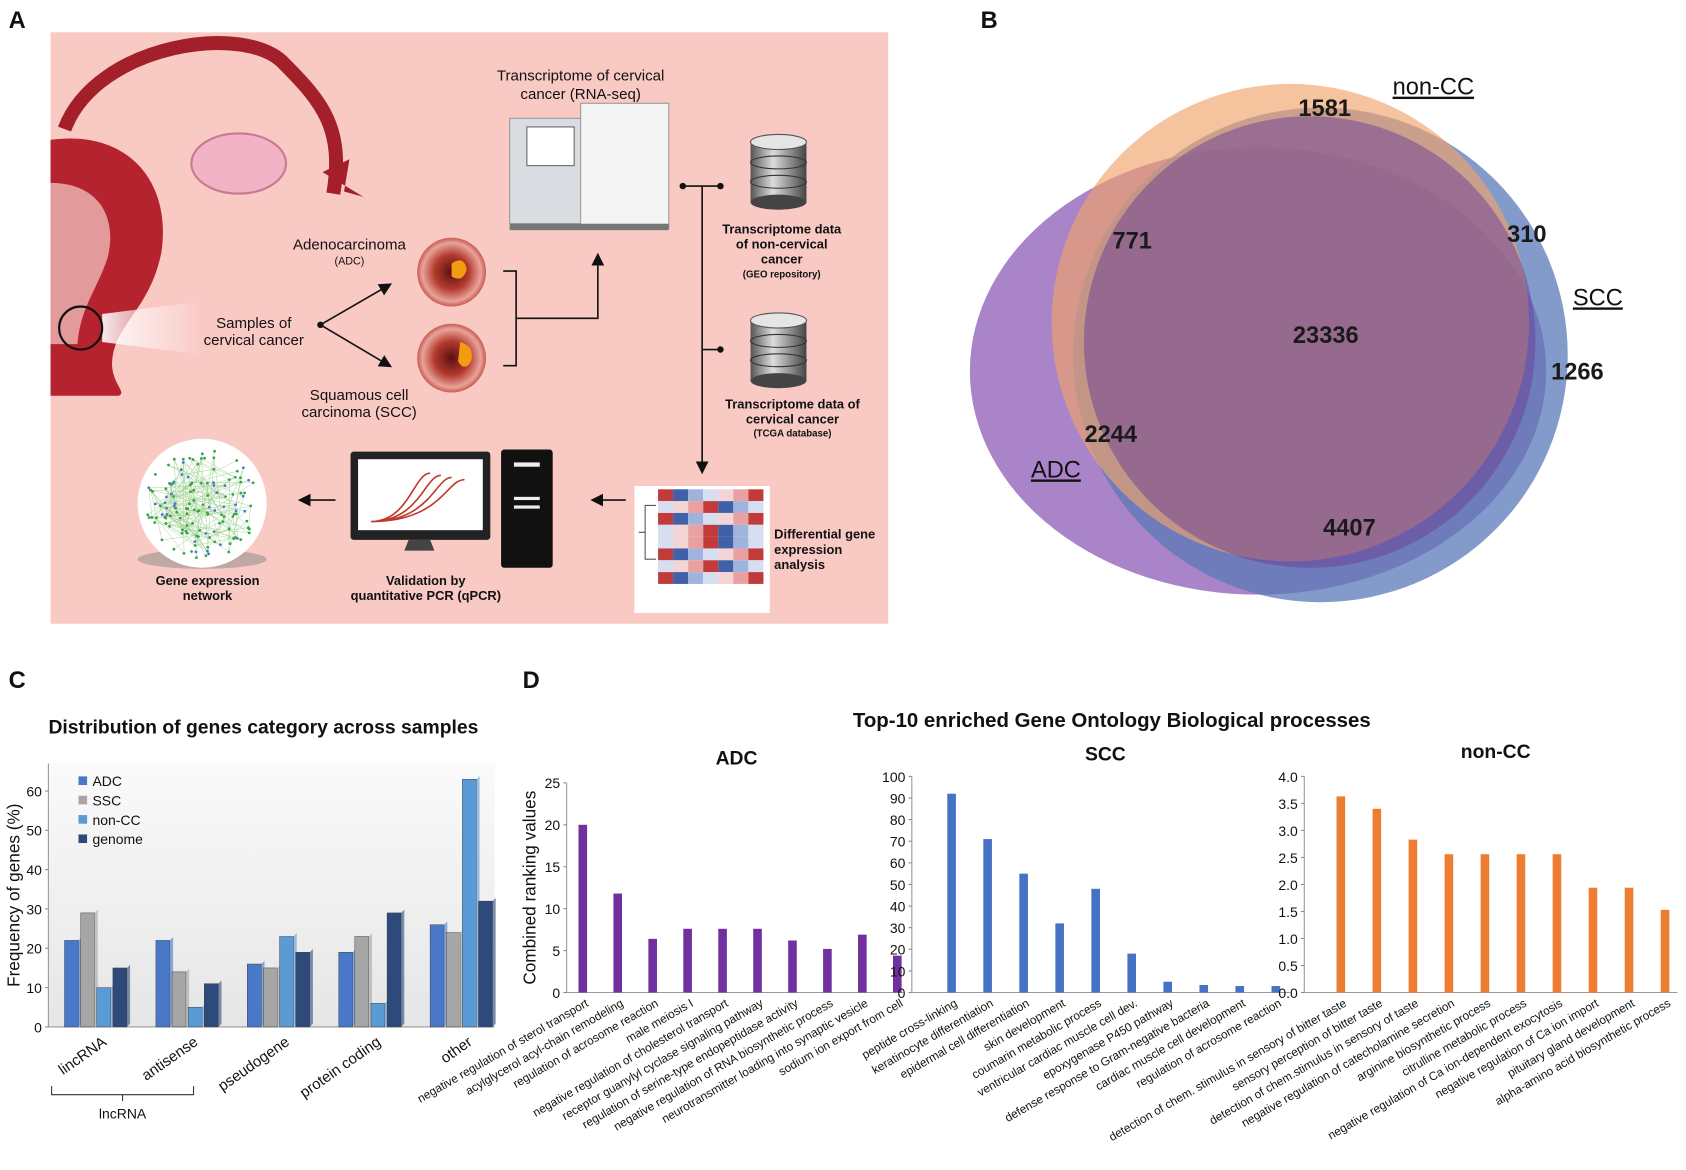  Describe the element at coordinates (419, 545) in the screenshot. I see `monitor-stand` at that location.